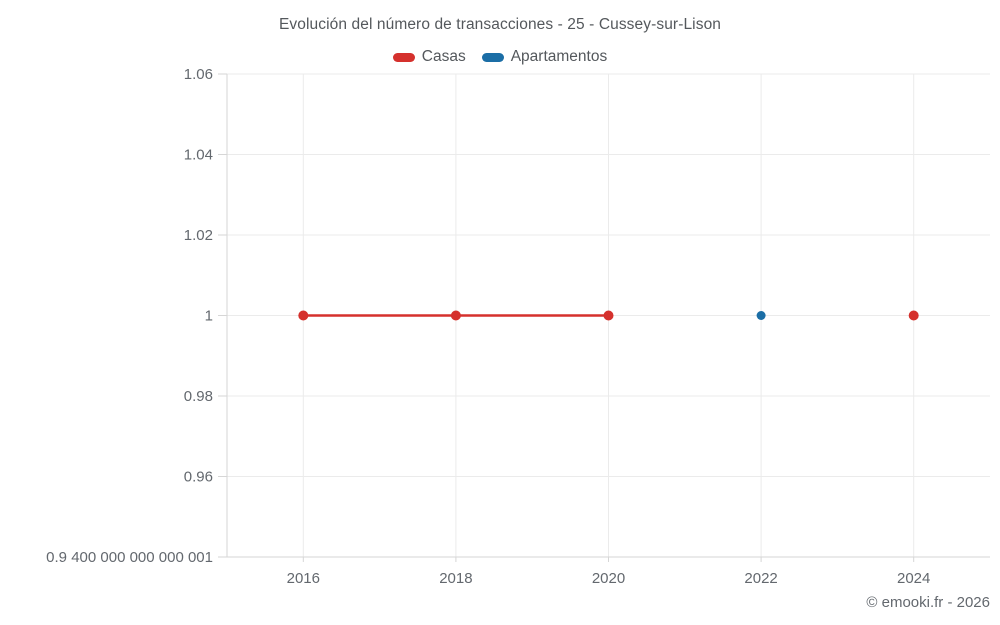 The image size is (1000, 625). I want to click on data-point-casas-2016, so click(303, 315).